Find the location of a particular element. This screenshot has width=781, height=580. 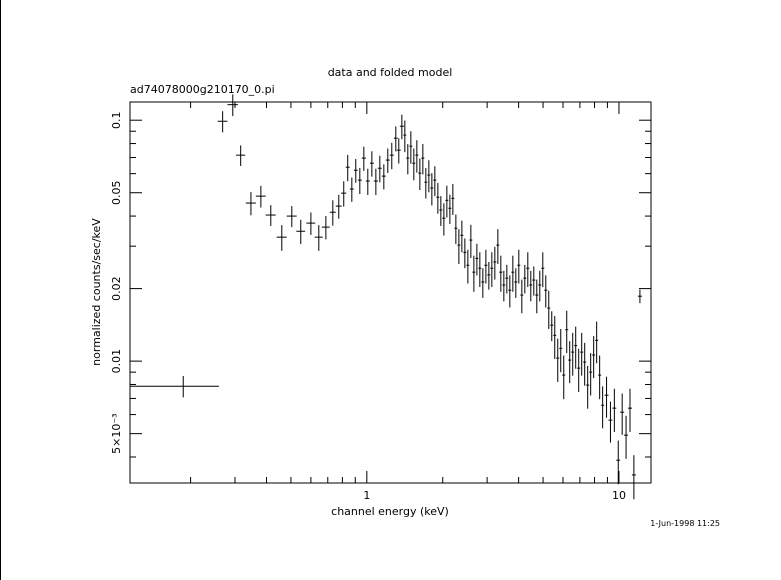

timestamp: 1-Jun-1998 11:25 is located at coordinates (685, 523).